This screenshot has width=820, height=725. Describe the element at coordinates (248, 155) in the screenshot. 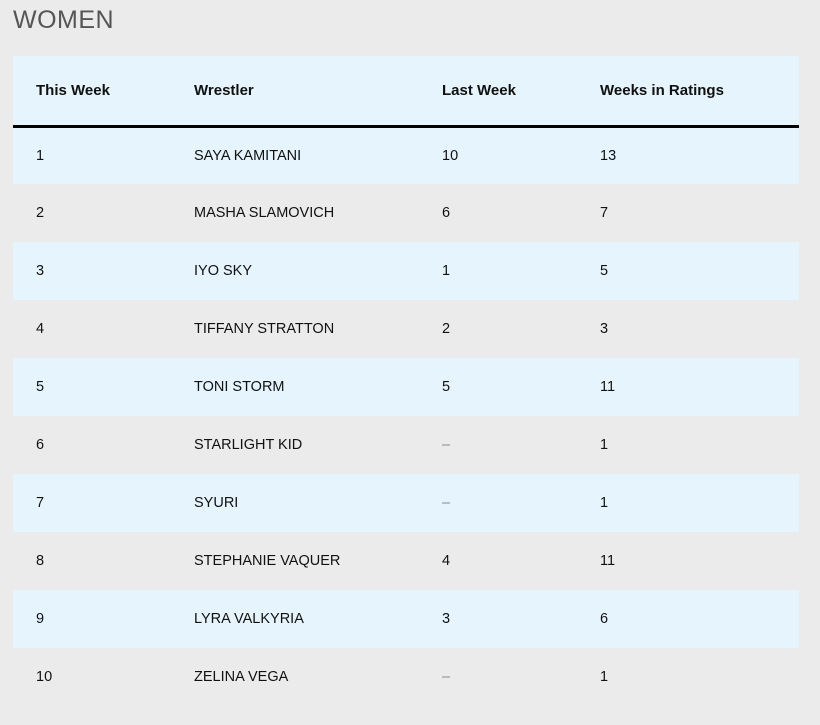

I see `cell-wrestler: SAYA KAMITANI` at that location.